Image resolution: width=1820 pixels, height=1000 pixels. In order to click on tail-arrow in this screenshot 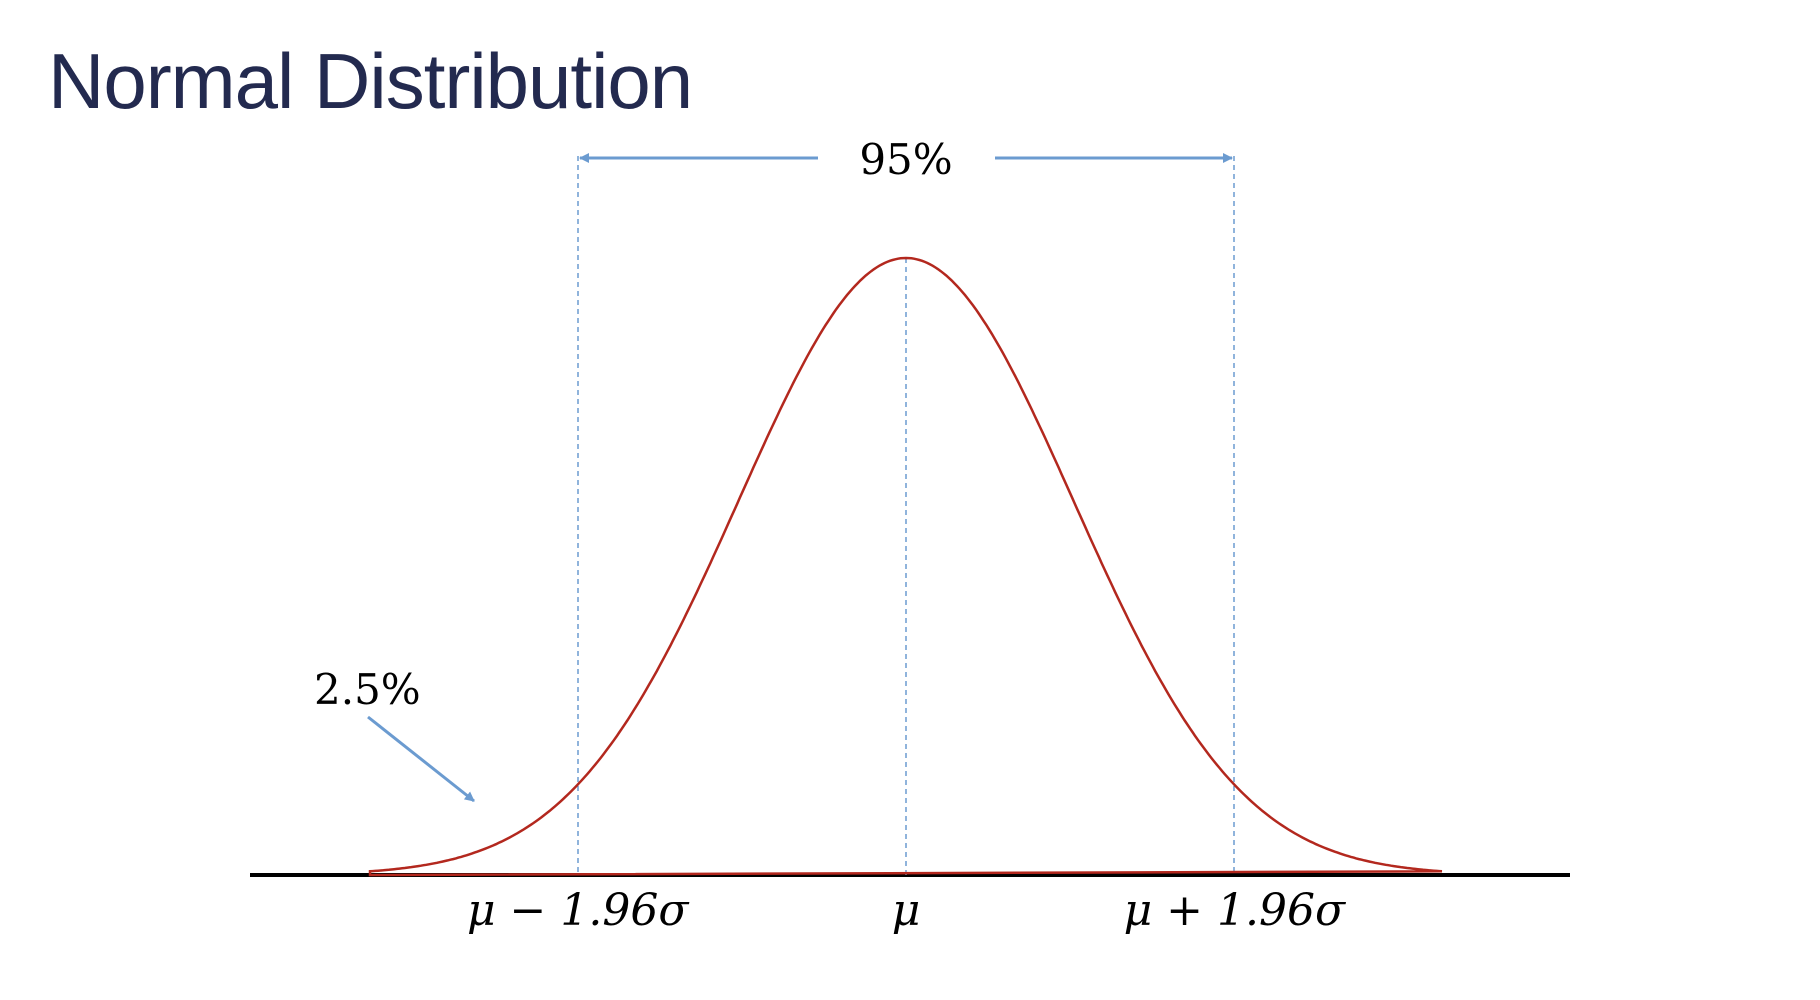, I will do `click(421, 759)`.